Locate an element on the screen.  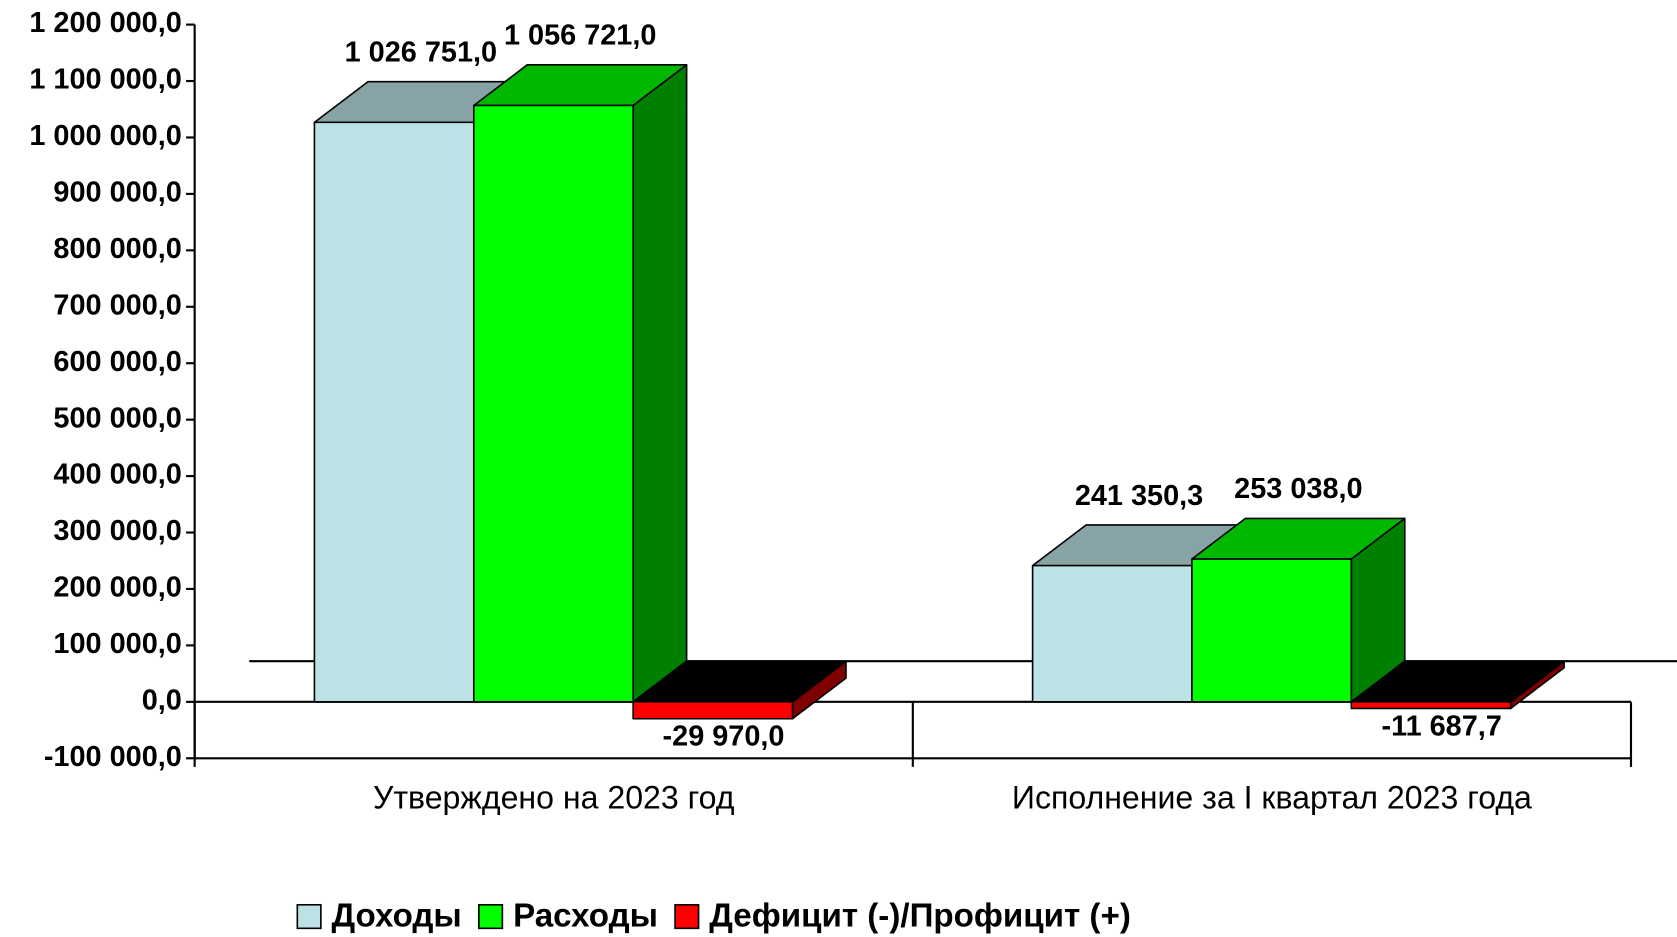
x-tick-label: Исполнение за I квартал 2023 года is located at coordinates (1272, 797).